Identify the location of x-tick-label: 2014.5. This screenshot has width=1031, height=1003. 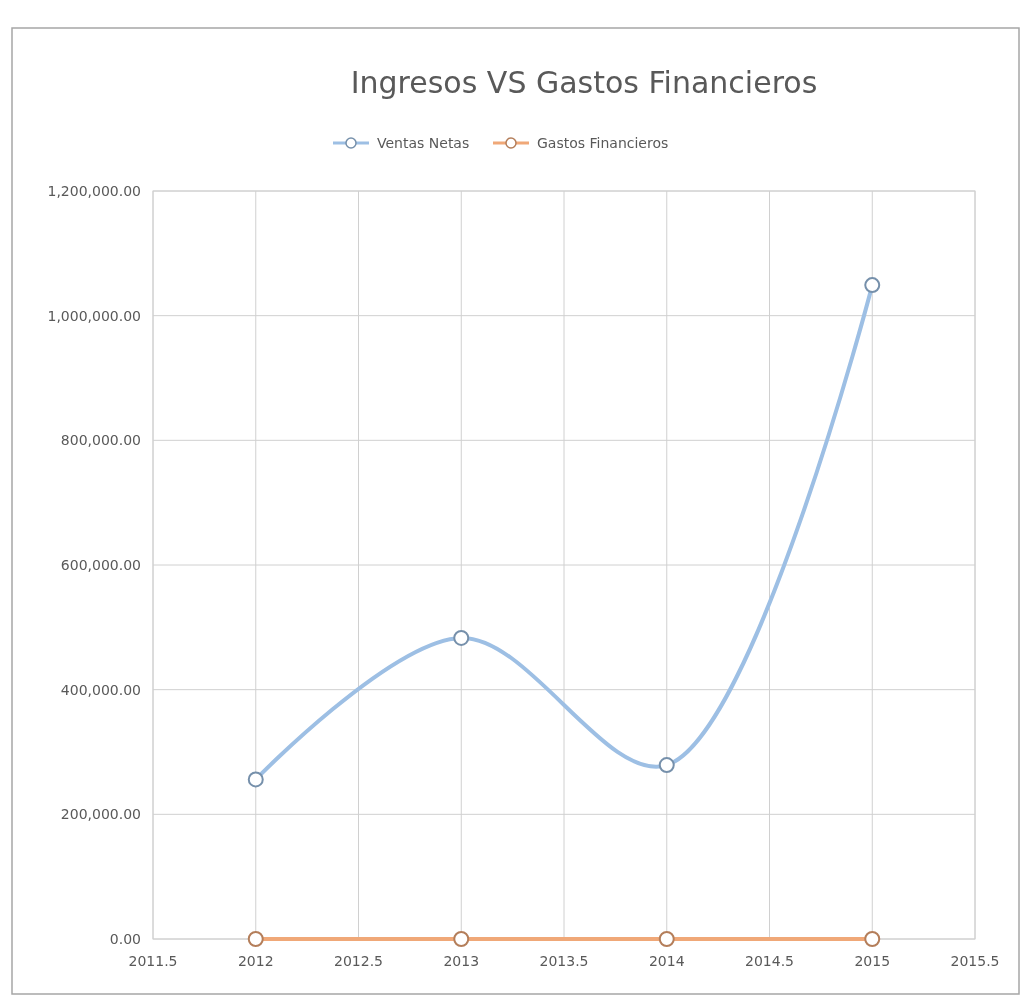
(769, 961).